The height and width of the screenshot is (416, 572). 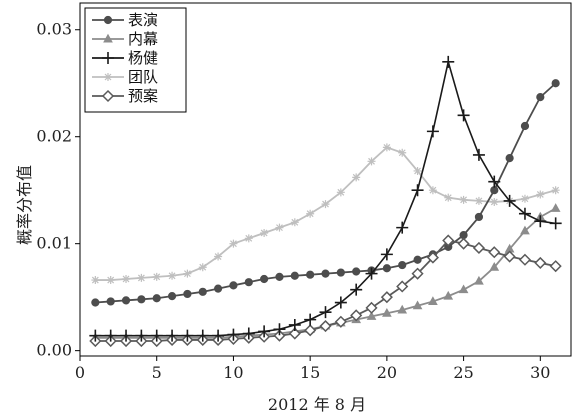 What do you see at coordinates (310, 372) in the screenshot?
I see `x-tick-label: 15` at bounding box center [310, 372].